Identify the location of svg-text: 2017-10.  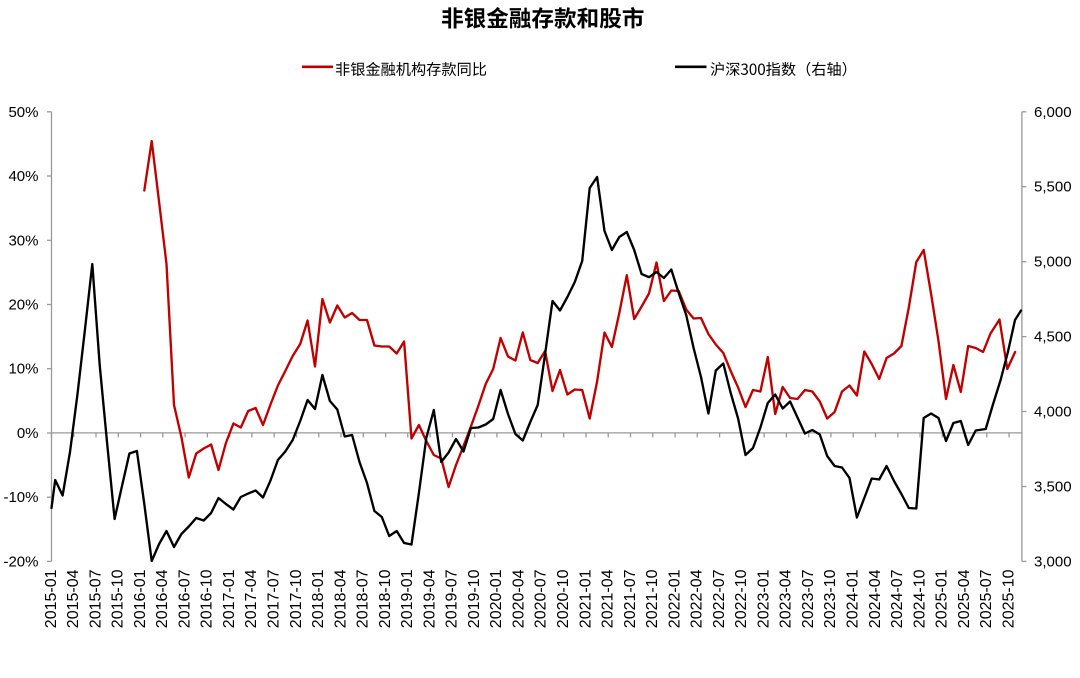
(296, 598).